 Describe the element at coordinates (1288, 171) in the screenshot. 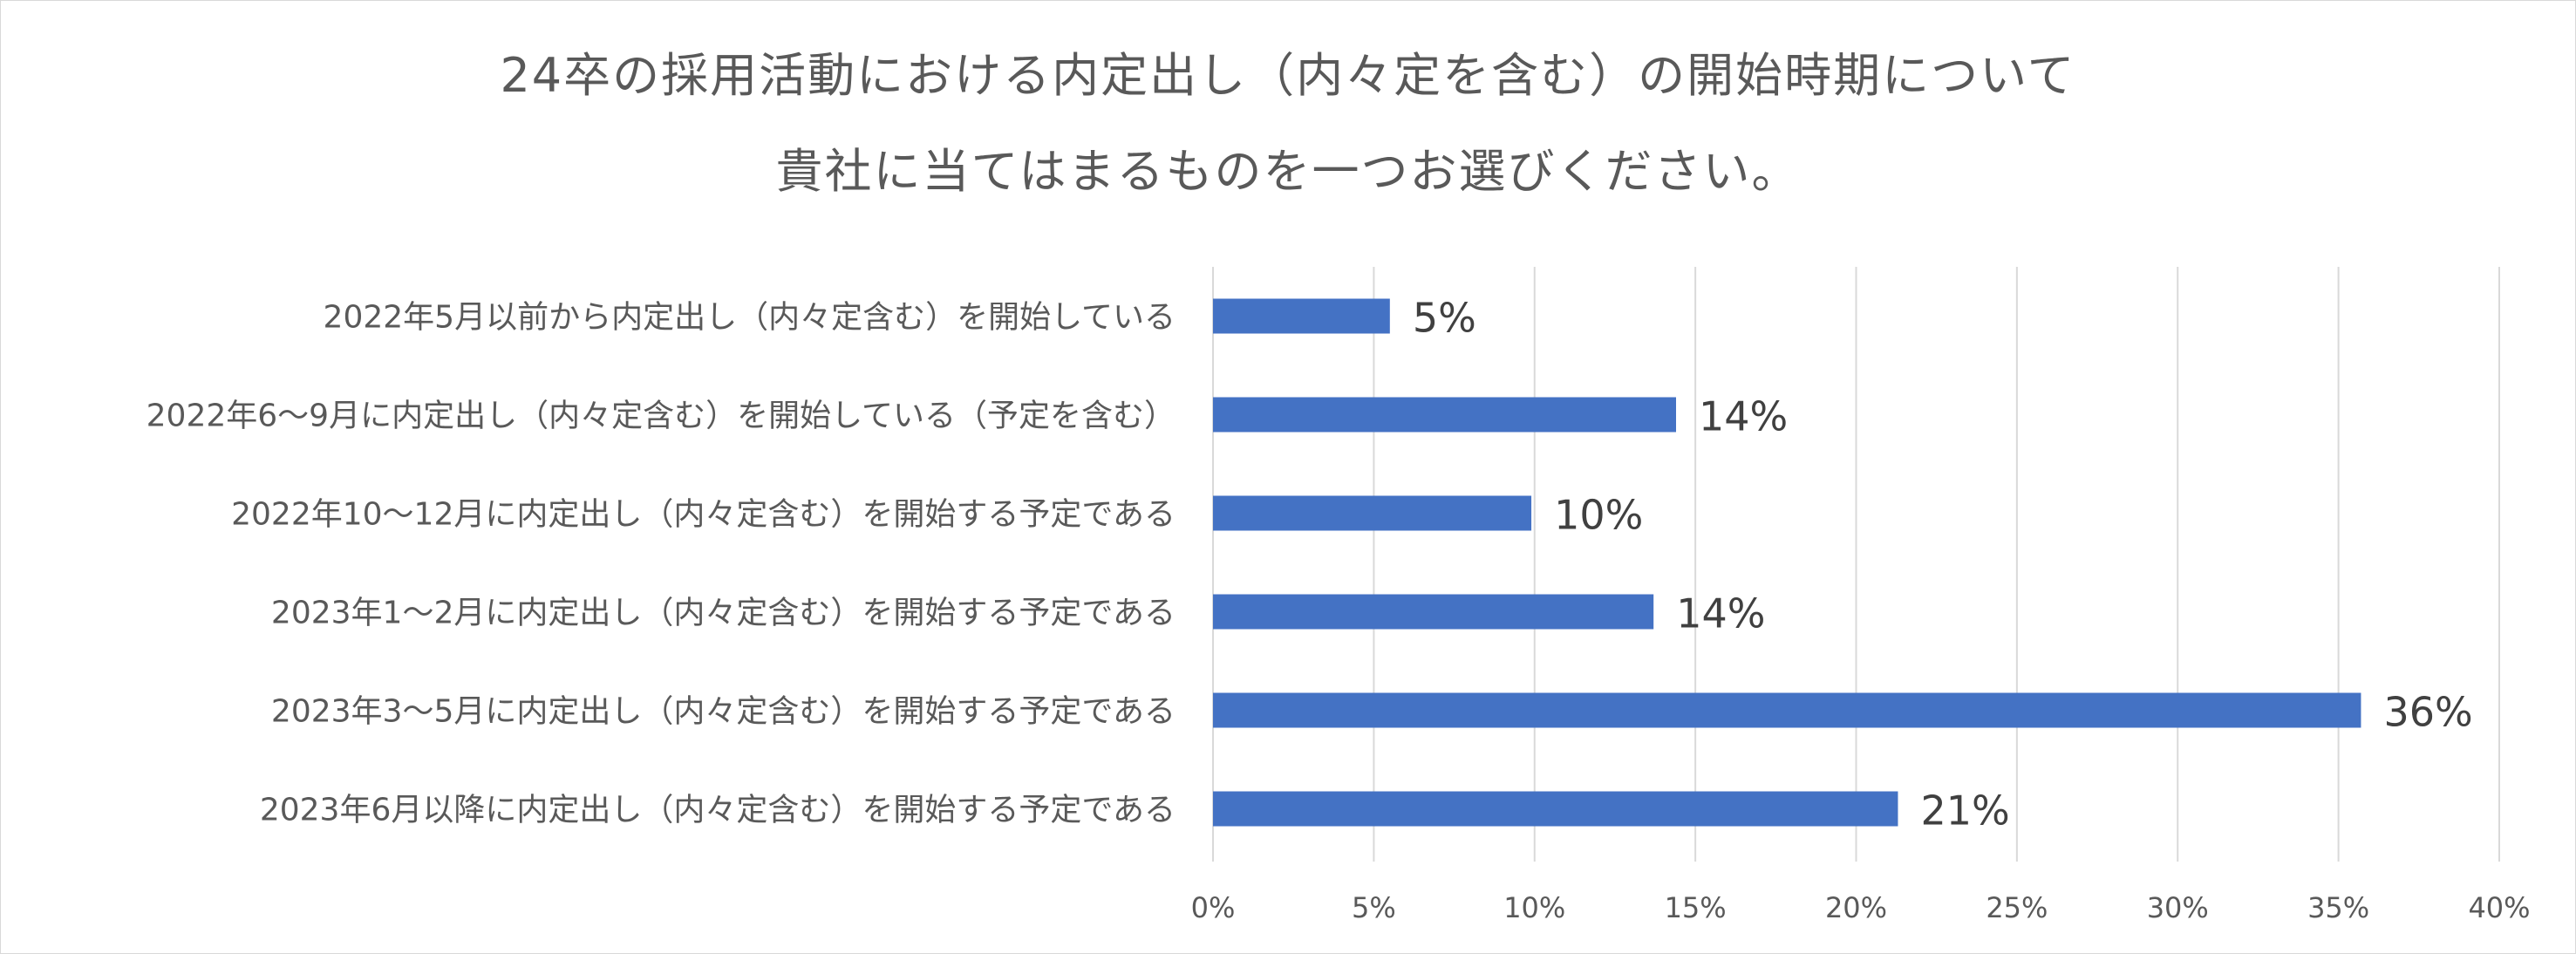

I see `chart-title-line-2: 貴社に当てはまるものを一つお選びください。` at that location.